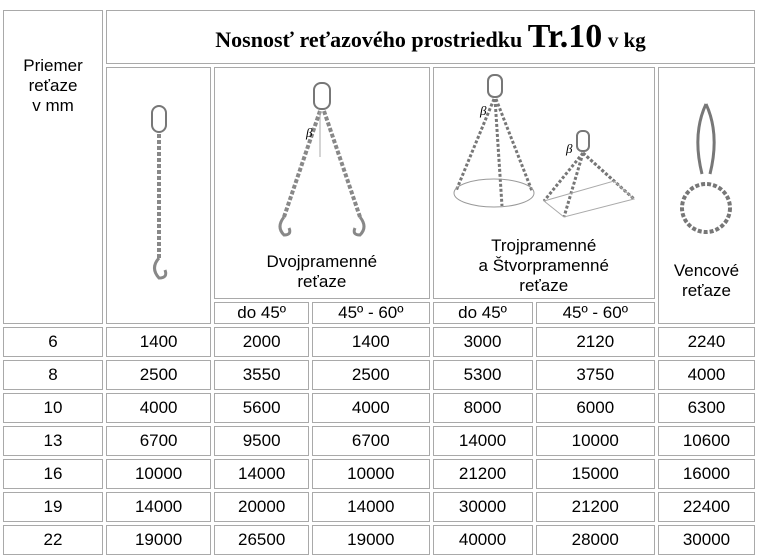 The width and height of the screenshot is (758, 560). Describe the element at coordinates (706, 507) in the screenshot. I see `capacity-cell: 22400` at that location.